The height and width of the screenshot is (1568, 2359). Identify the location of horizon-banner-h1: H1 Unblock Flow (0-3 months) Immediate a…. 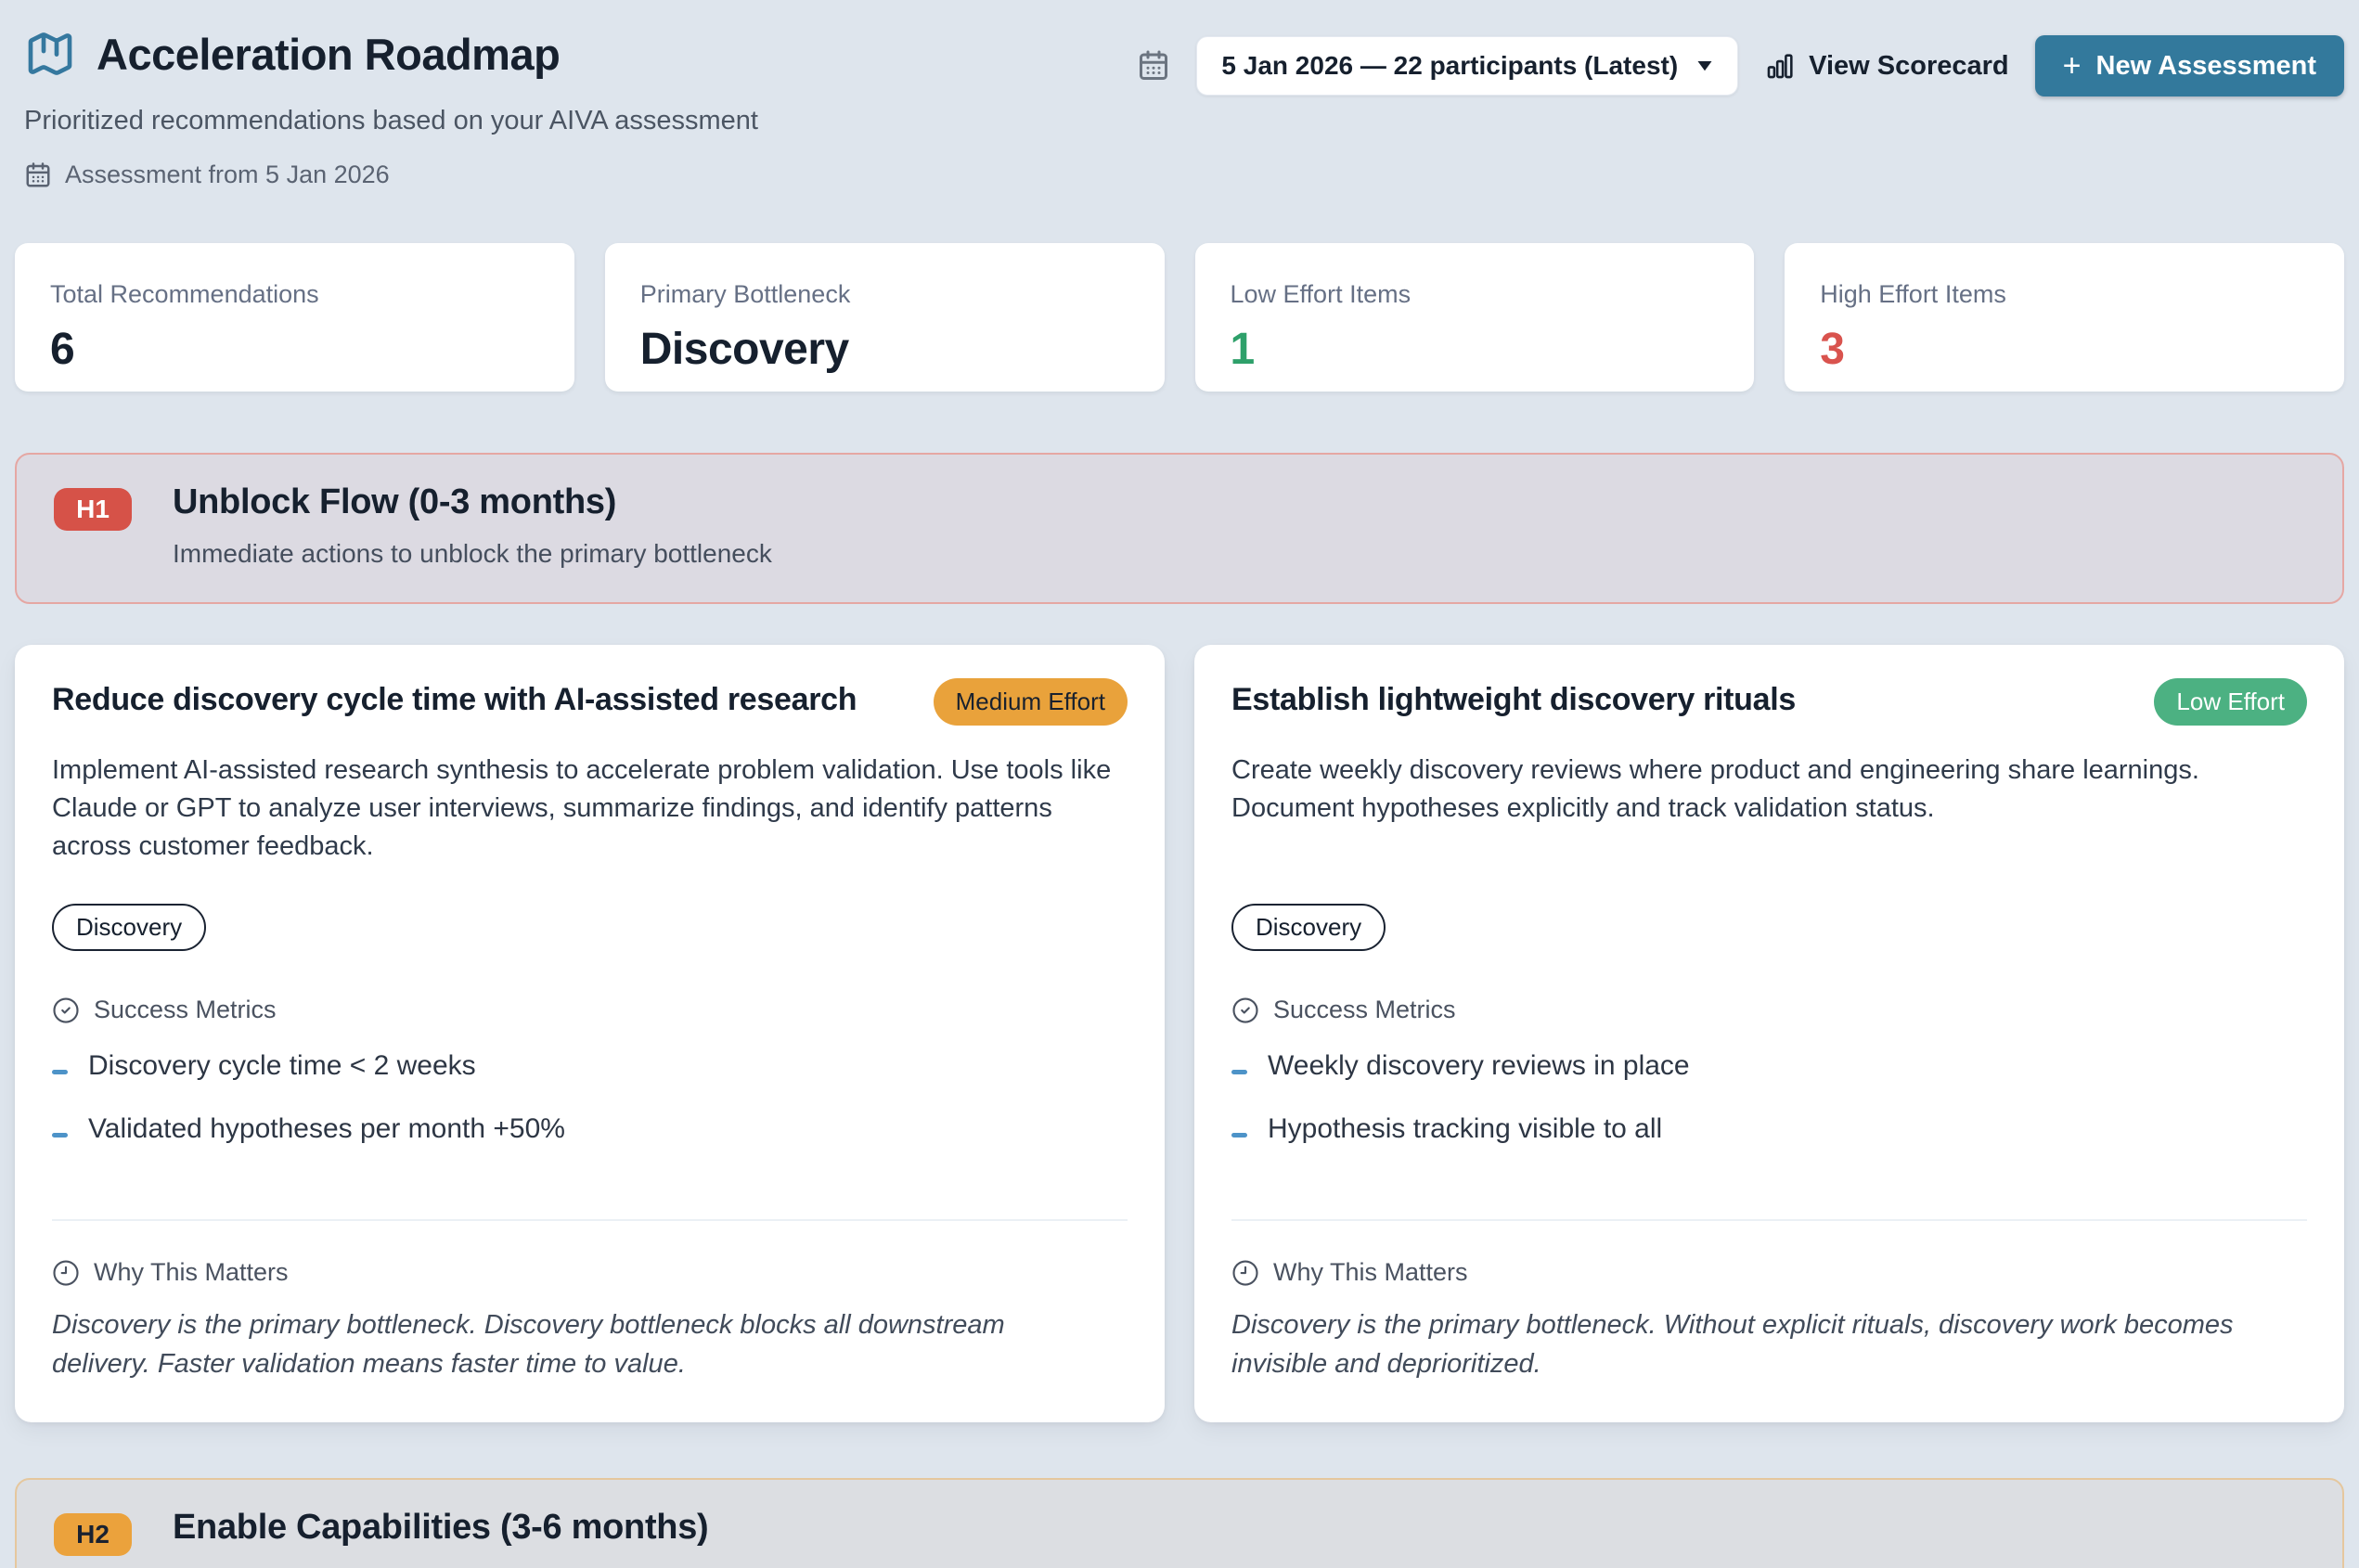
(1179, 529).